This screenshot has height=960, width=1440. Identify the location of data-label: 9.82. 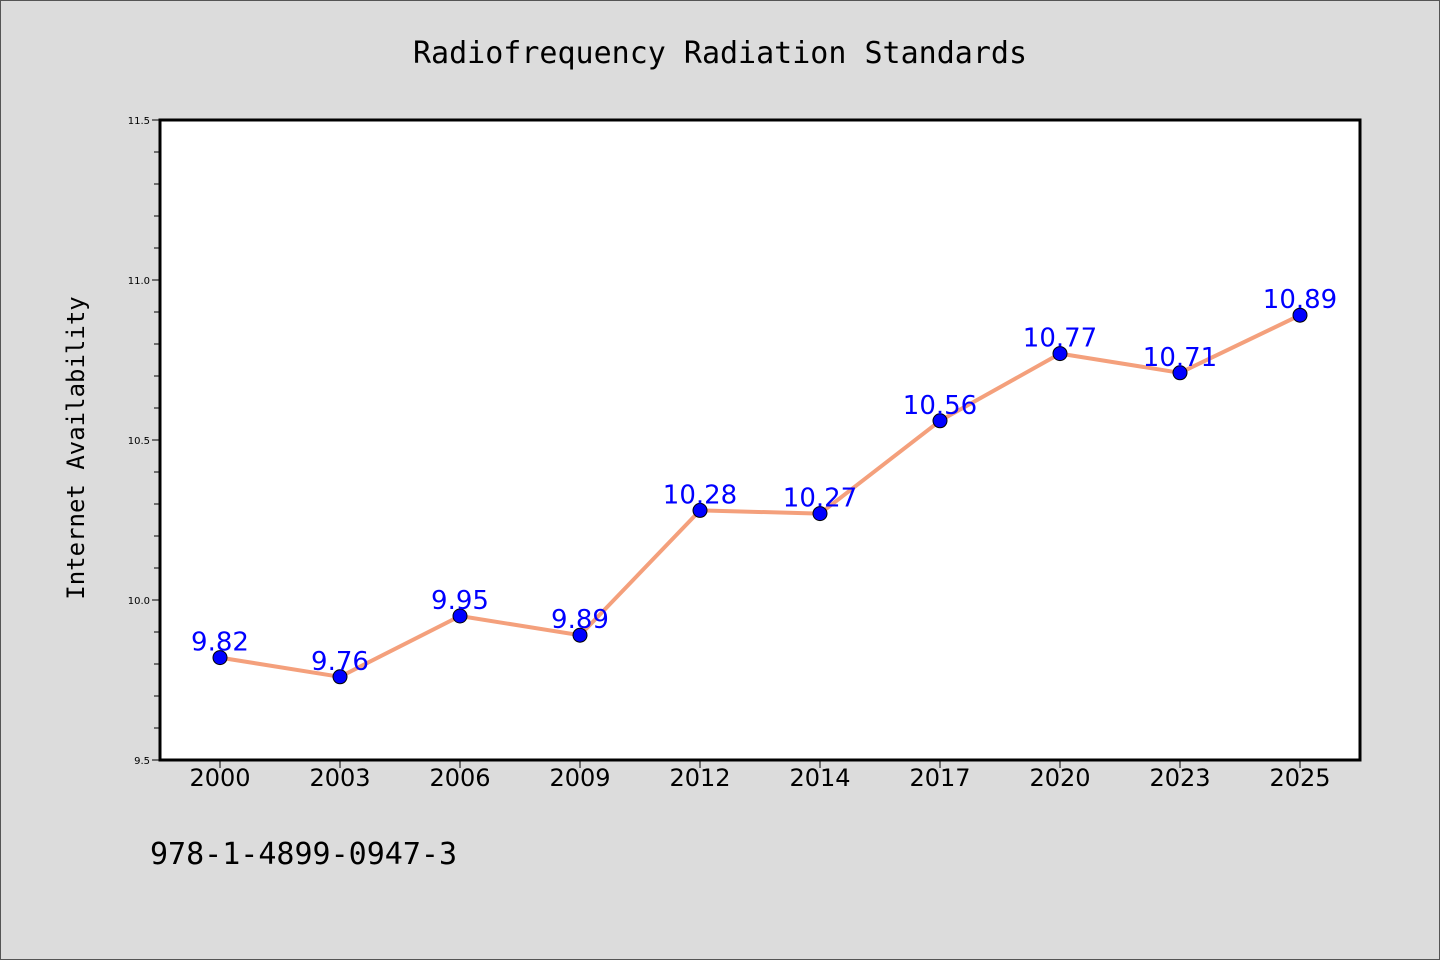
(220, 643).